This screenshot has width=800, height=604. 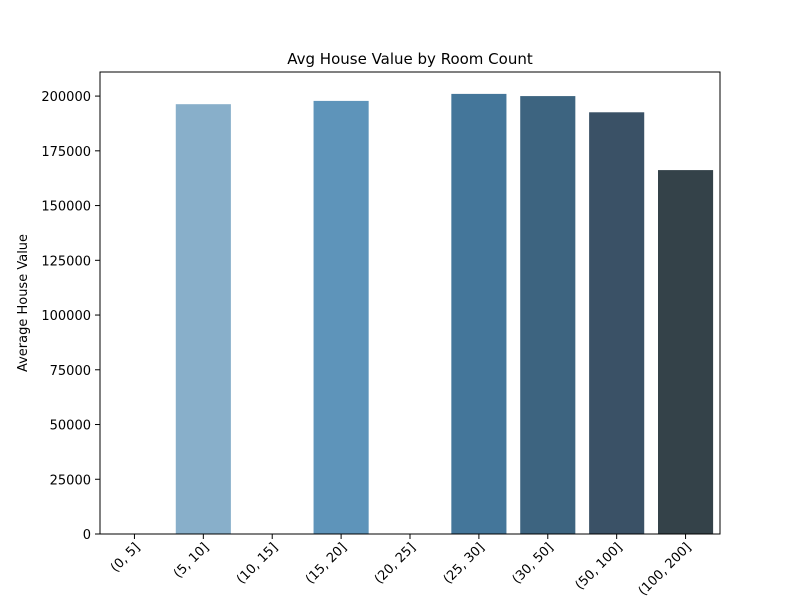 I want to click on y-tick-label: 125000, so click(x=66, y=261).